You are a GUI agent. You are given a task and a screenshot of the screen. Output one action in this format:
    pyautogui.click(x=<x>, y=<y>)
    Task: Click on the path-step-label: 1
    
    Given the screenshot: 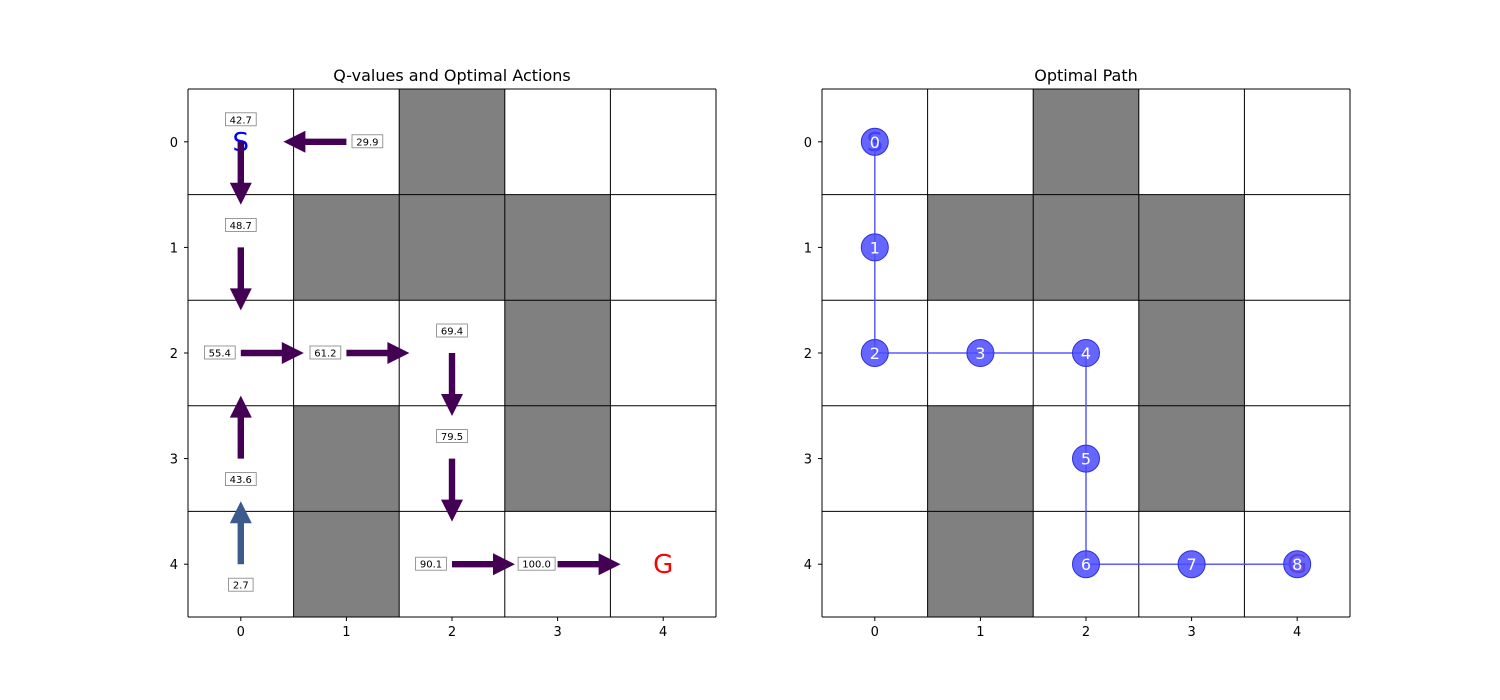 What is the action you would take?
    pyautogui.click(x=875, y=247)
    